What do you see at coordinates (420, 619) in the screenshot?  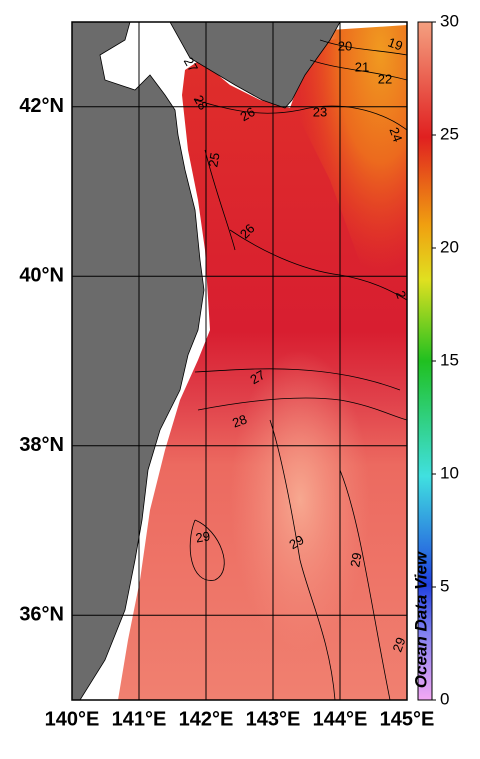 I see `watermark: Ocean Data View` at bounding box center [420, 619].